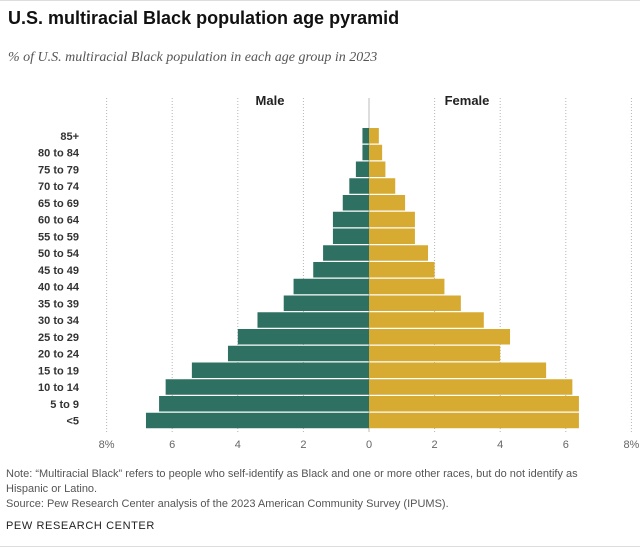 The image size is (640, 556). Describe the element at coordinates (467, 100) in the screenshot. I see `legend-female: Female` at that location.